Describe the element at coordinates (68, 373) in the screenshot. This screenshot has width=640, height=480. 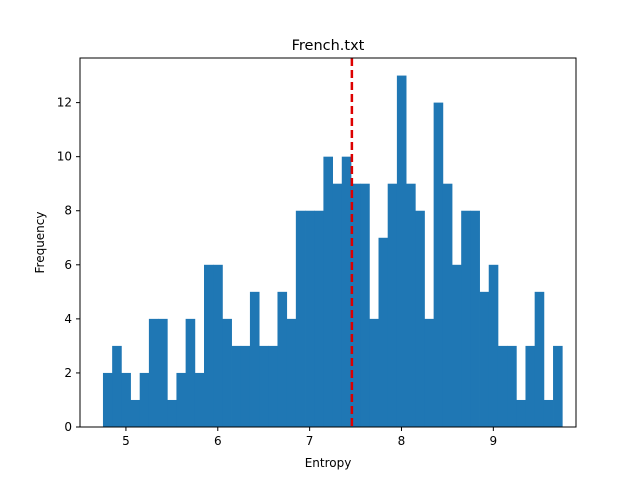
I see `y-tick-label: 2` at that location.